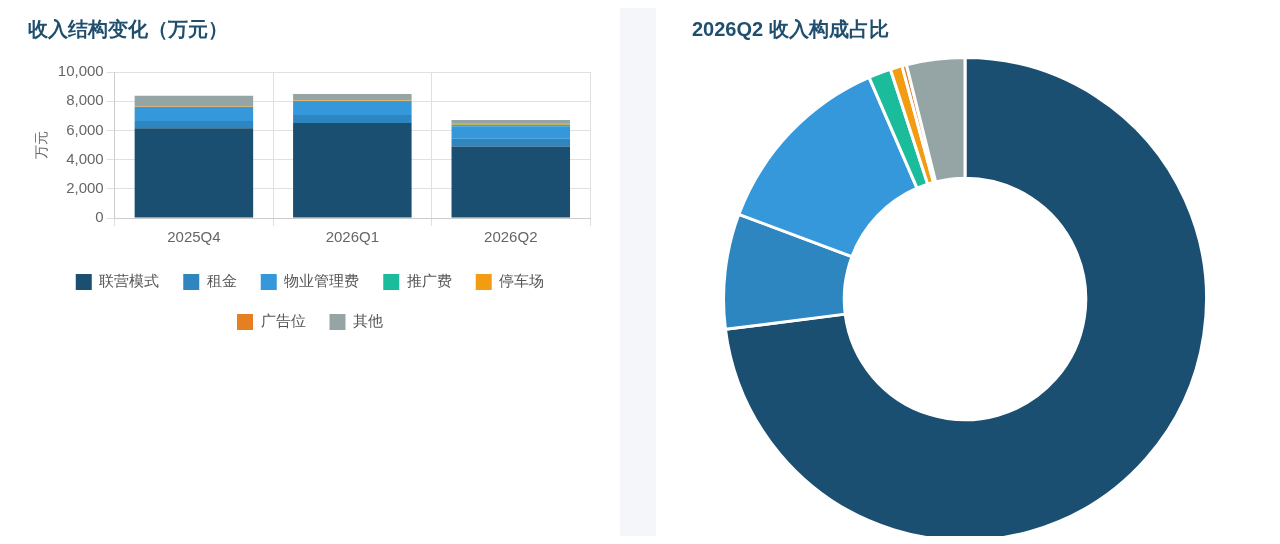 The width and height of the screenshot is (1280, 544). What do you see at coordinates (99, 217) in the screenshot?
I see `y-tick-label: 0` at bounding box center [99, 217].